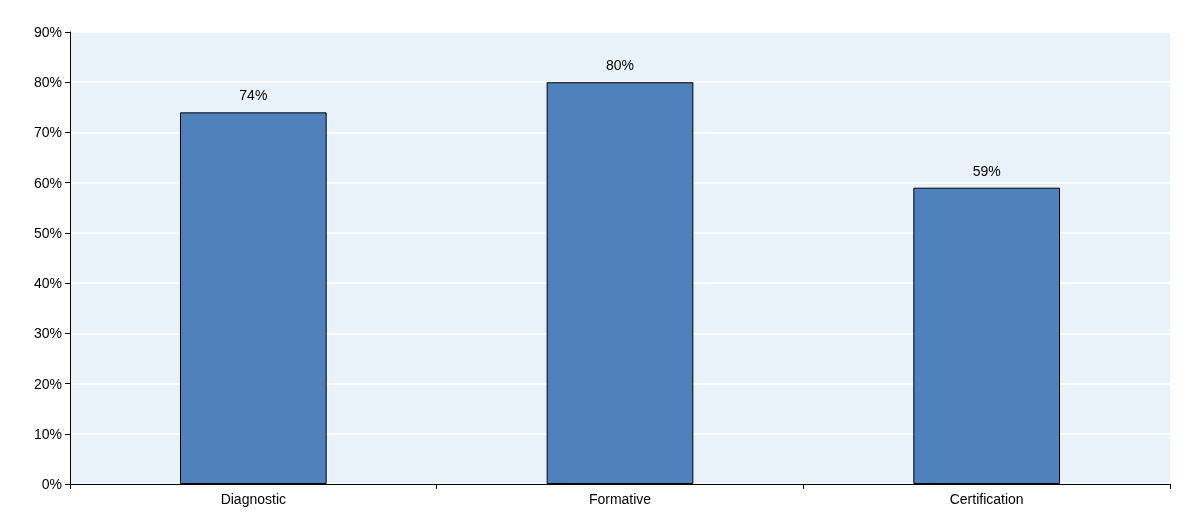 This screenshot has width=1190, height=516. I want to click on data-label: 80%, so click(620, 65).